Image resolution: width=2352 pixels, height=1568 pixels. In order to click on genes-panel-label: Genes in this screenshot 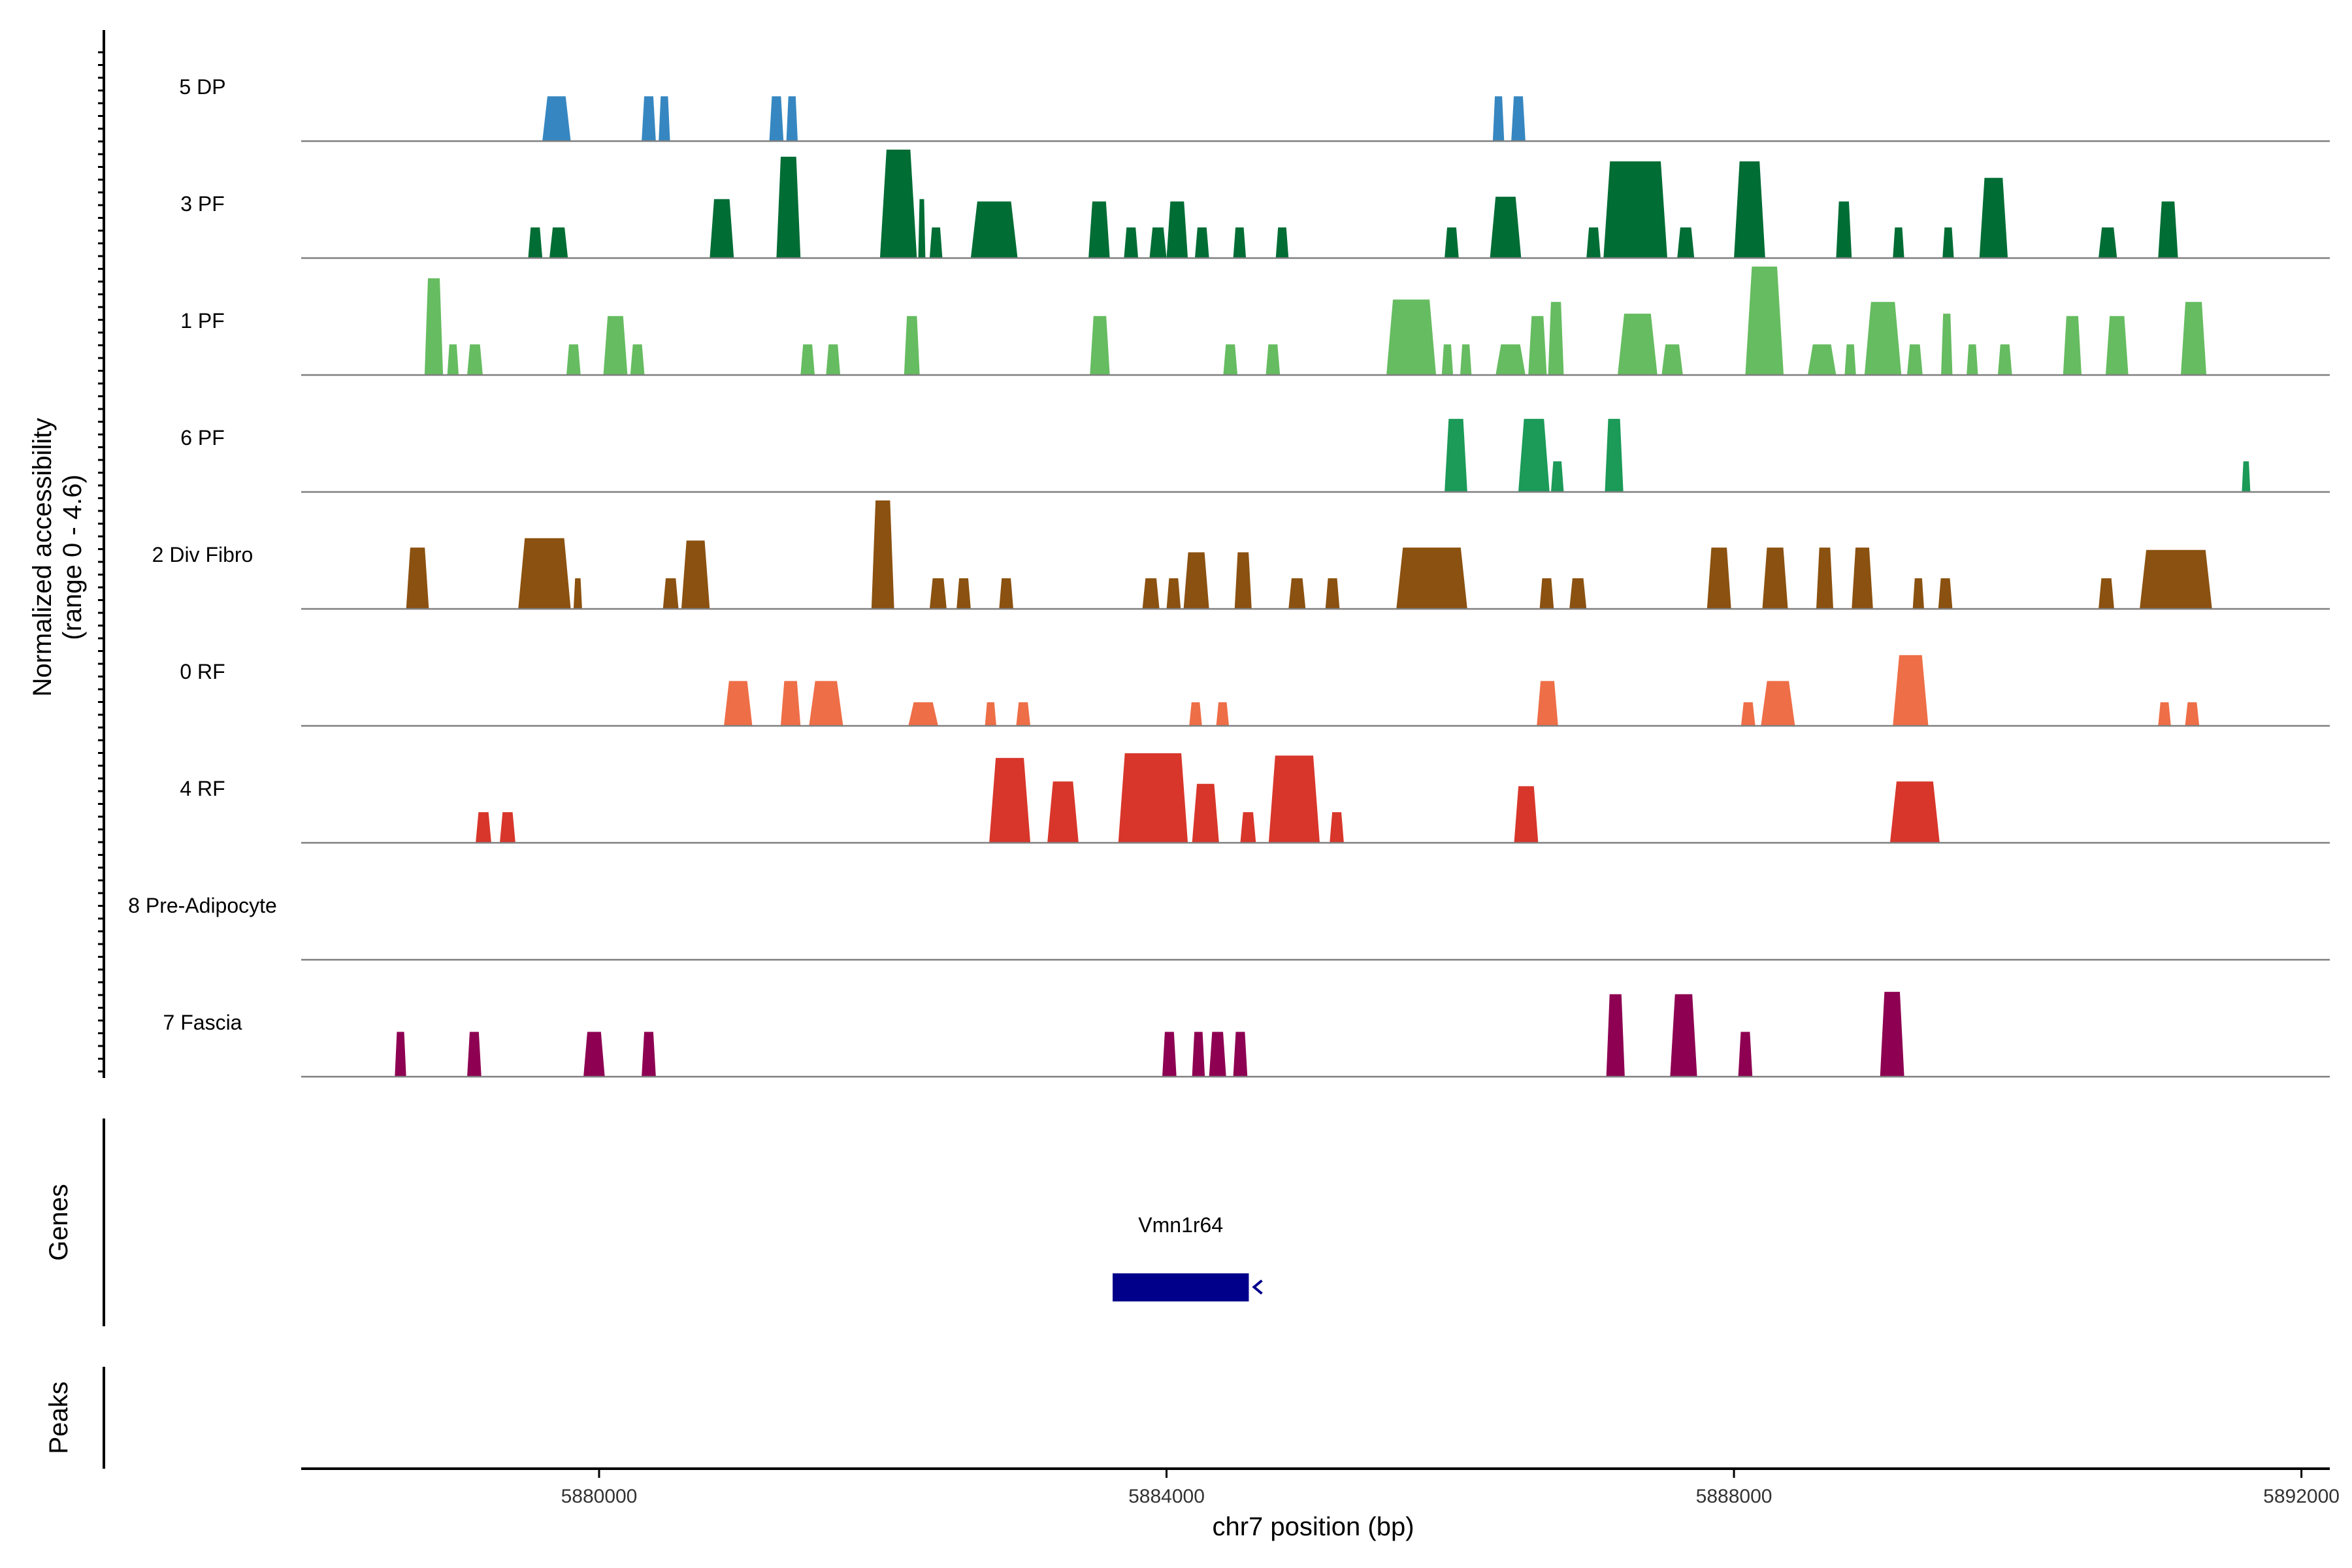, I will do `click(58, 1222)`.